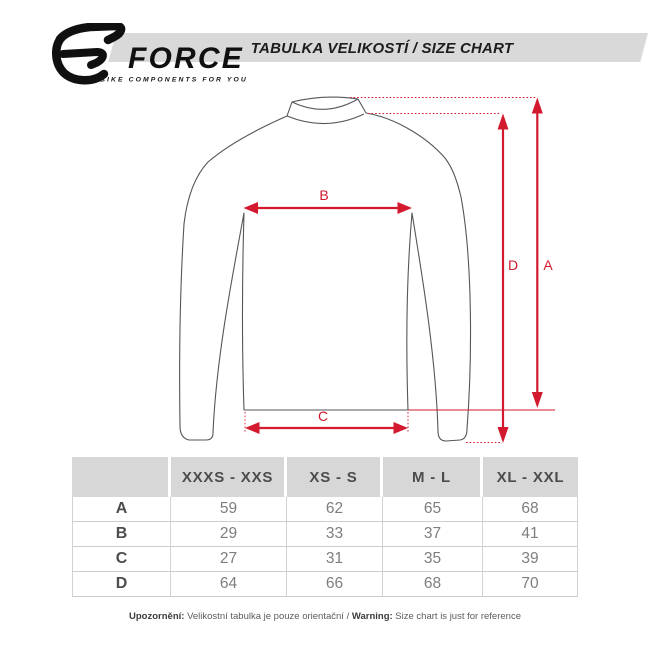  I want to click on size-value: 39, so click(530, 559).